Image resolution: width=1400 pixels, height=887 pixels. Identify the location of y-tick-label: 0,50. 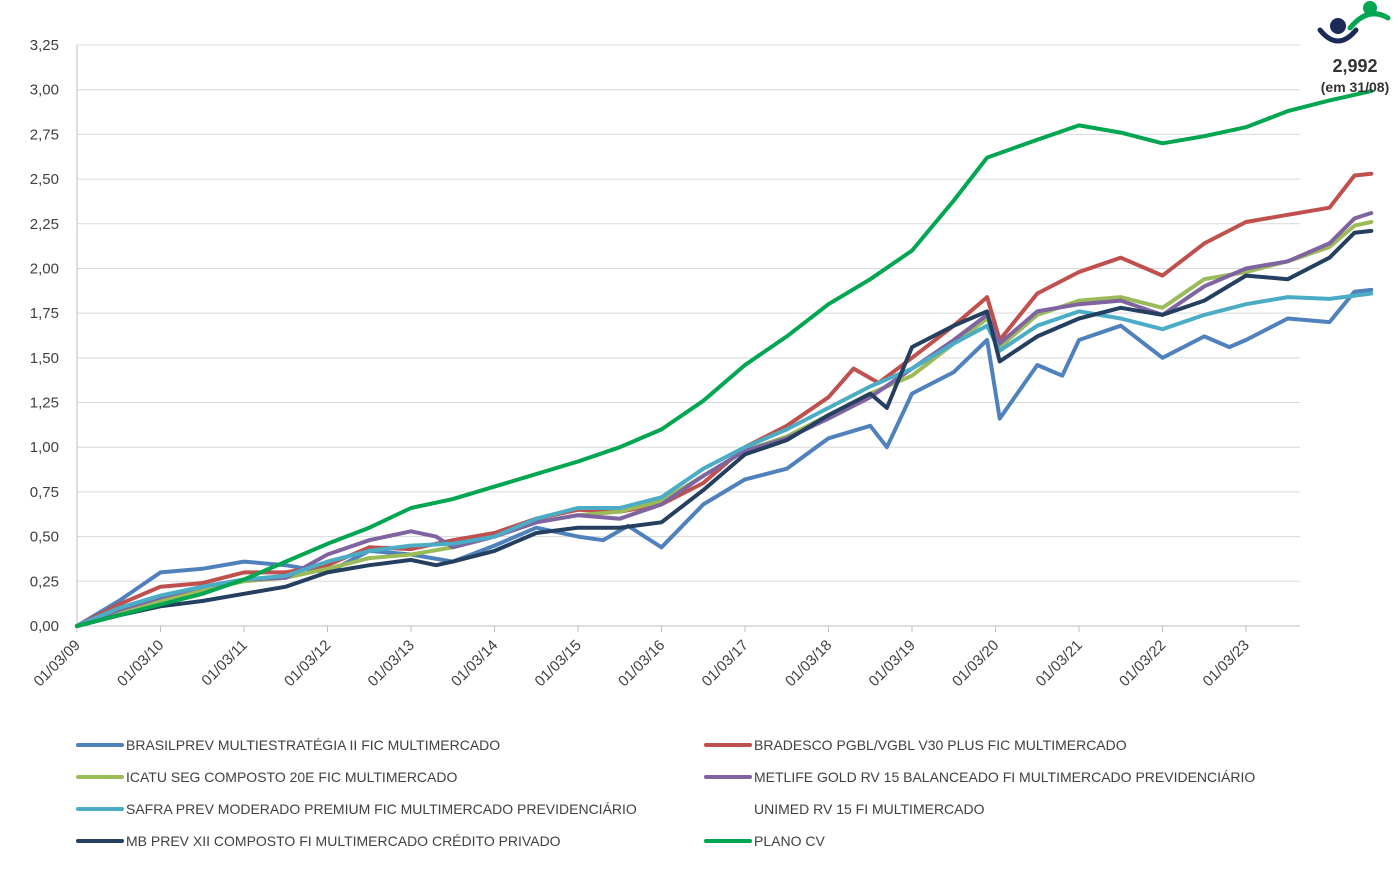
(44, 537).